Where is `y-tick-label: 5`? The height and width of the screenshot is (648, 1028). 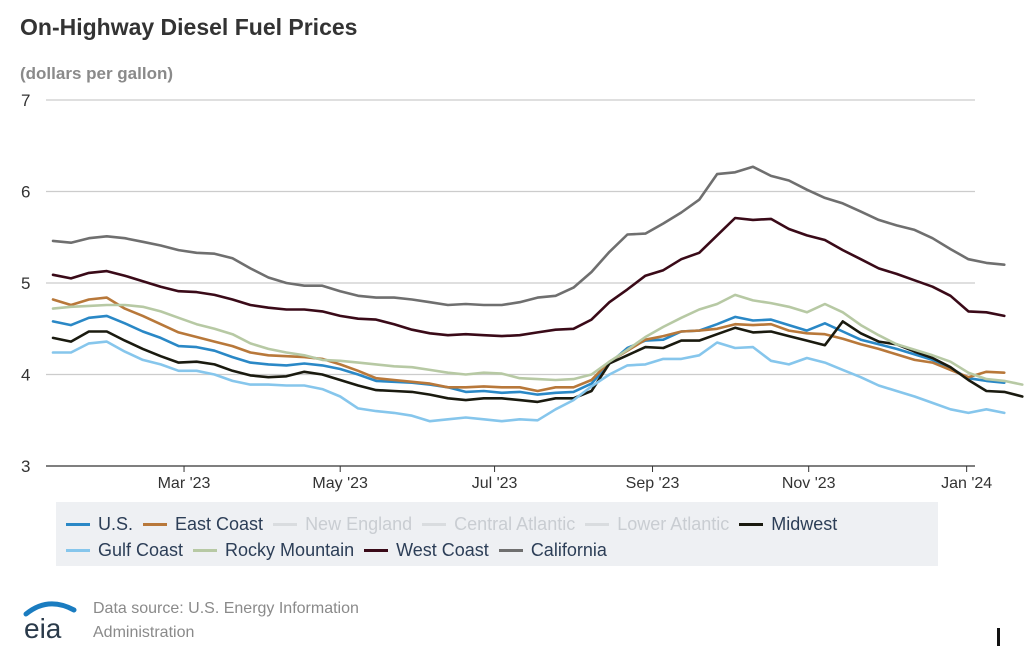
y-tick-label: 5 is located at coordinates (25, 283).